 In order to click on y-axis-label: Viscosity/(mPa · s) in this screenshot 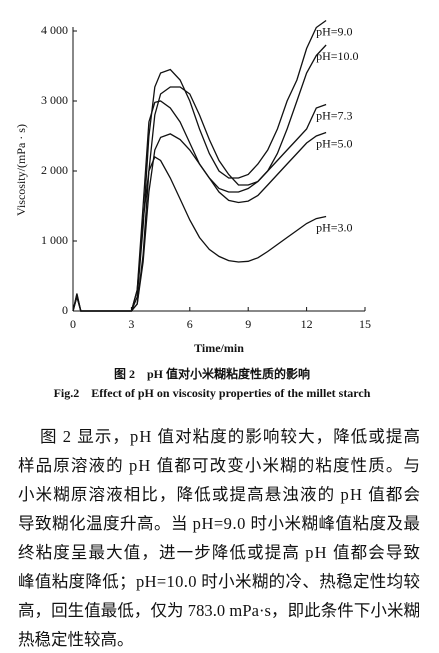, I will do `click(21, 170)`.